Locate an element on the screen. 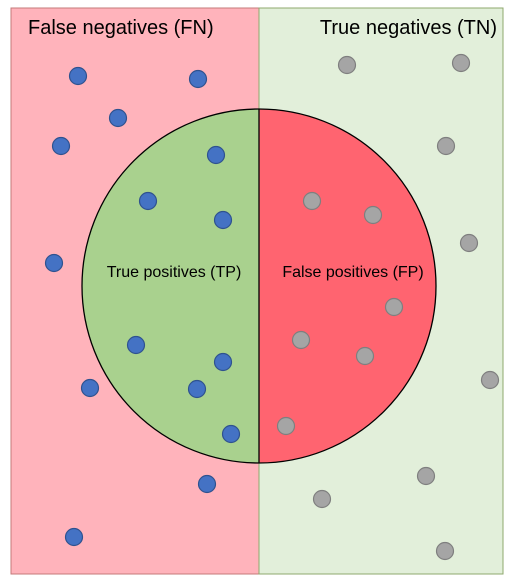 The image size is (515, 584). true-negatives-label: True negatives (TN) is located at coordinates (408, 28).